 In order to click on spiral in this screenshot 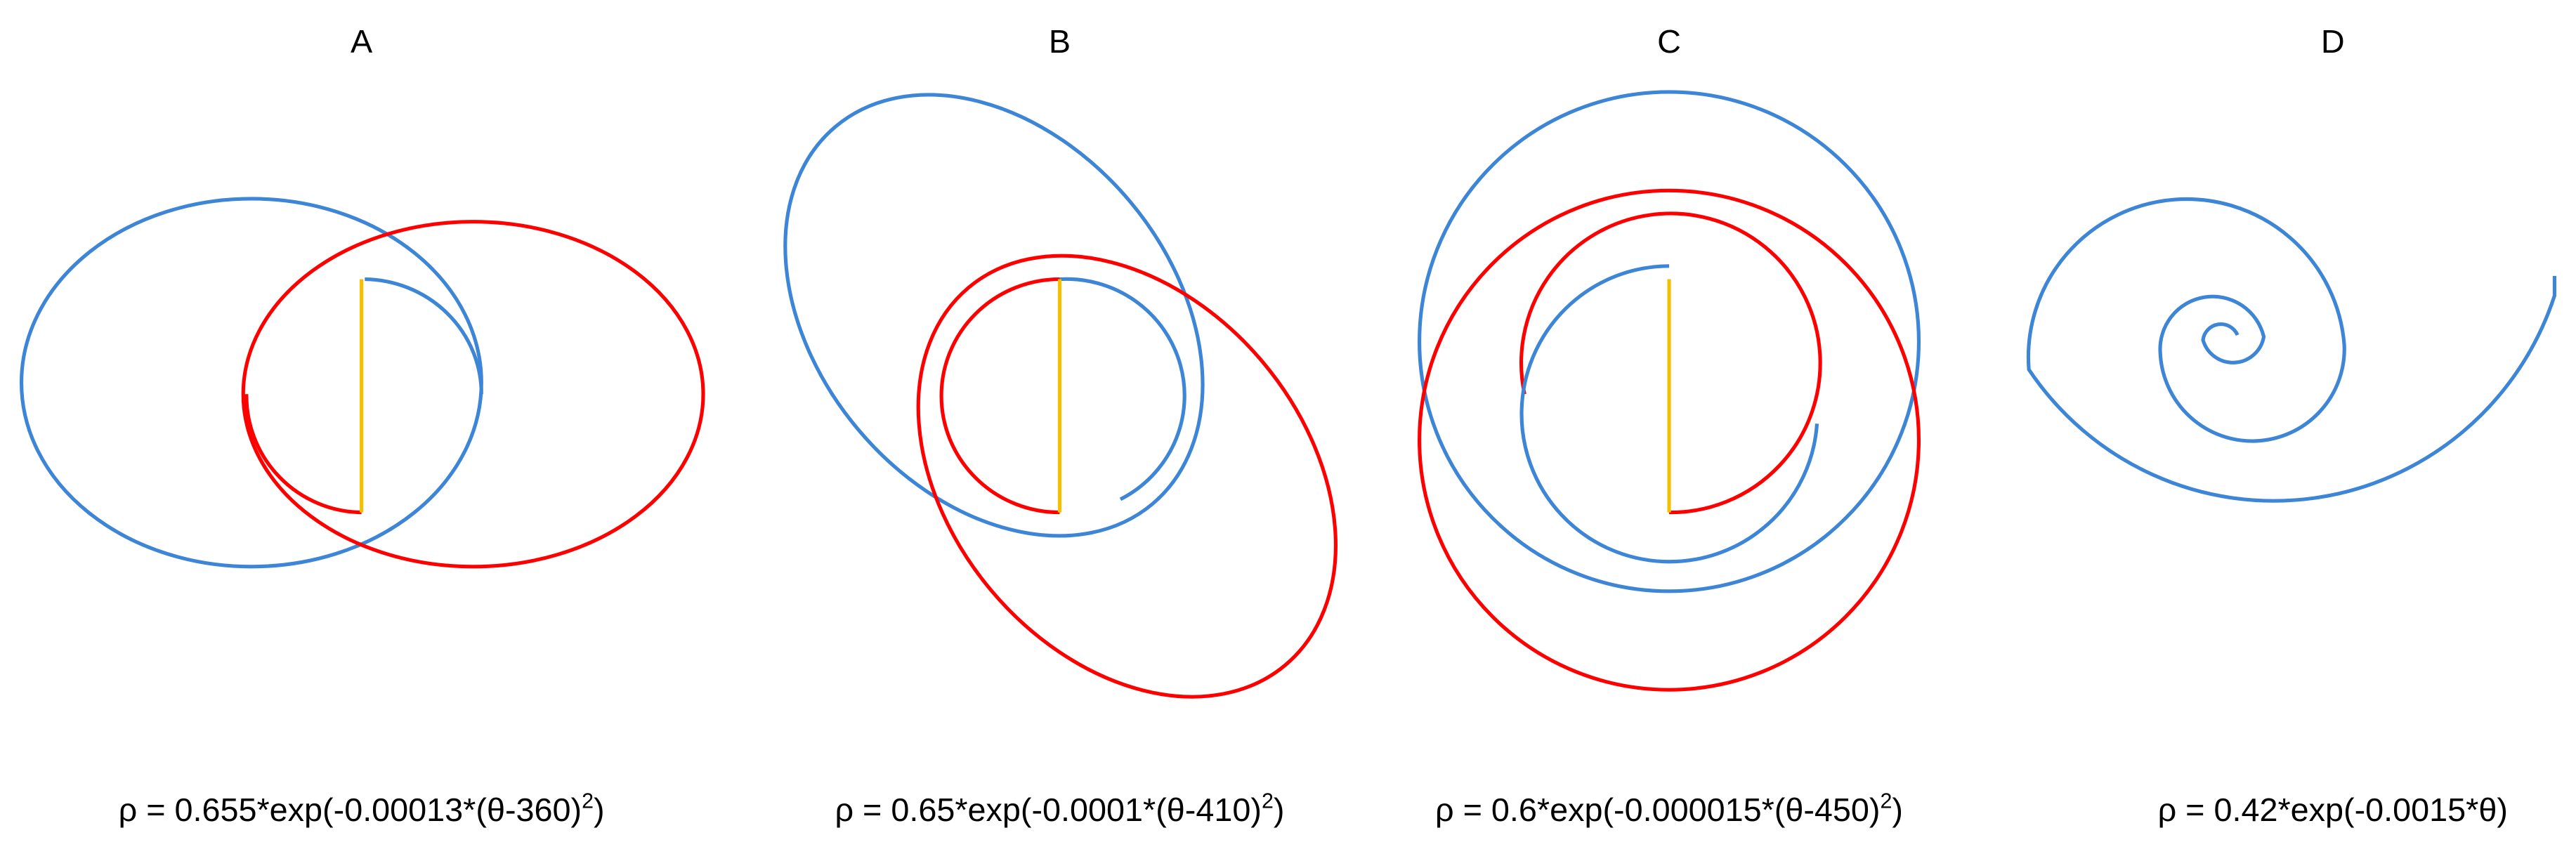, I will do `click(2291, 350)`.